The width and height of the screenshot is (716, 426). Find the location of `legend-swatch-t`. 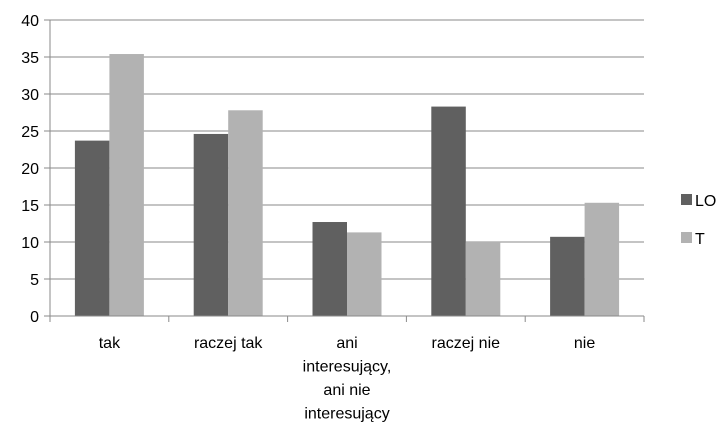

legend-swatch-t is located at coordinates (686, 237).